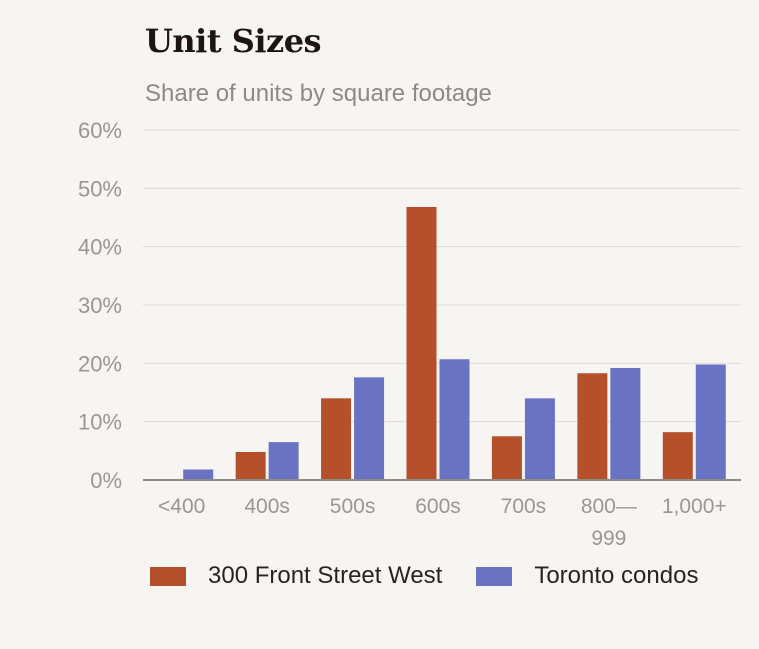 The image size is (759, 649). Describe the element at coordinates (609, 506) in the screenshot. I see `x-tick-label: 800—` at that location.